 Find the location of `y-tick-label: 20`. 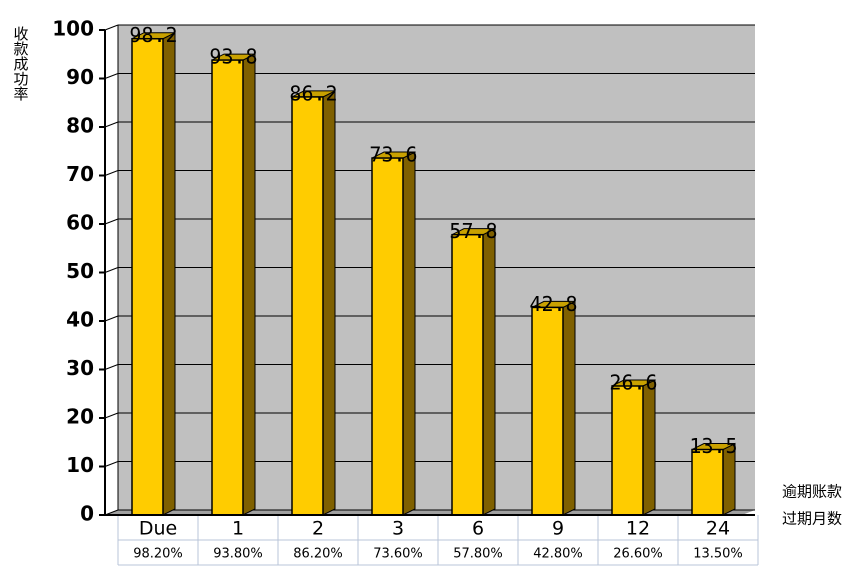

y-tick-label: 20 is located at coordinates (80, 417).